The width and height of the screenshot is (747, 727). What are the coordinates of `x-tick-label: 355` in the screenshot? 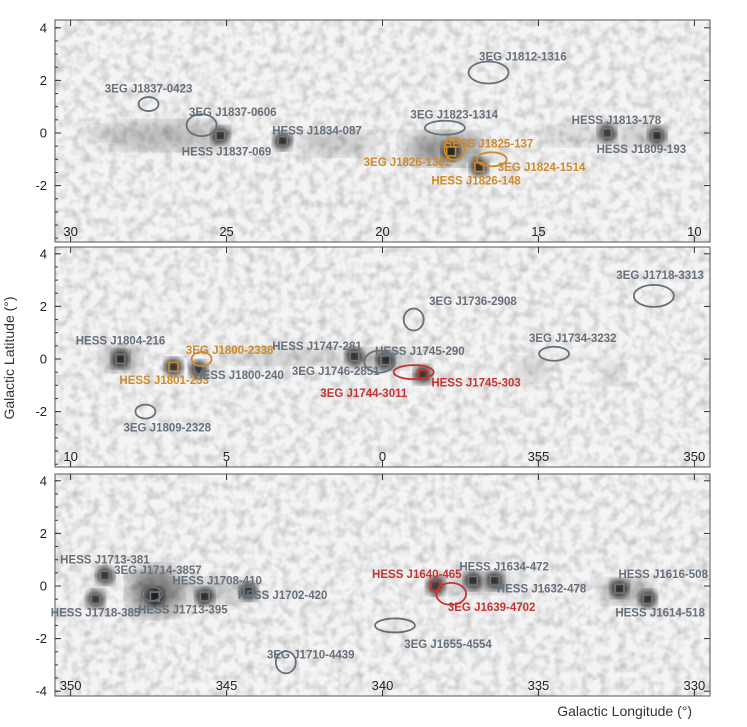 It's located at (539, 456).